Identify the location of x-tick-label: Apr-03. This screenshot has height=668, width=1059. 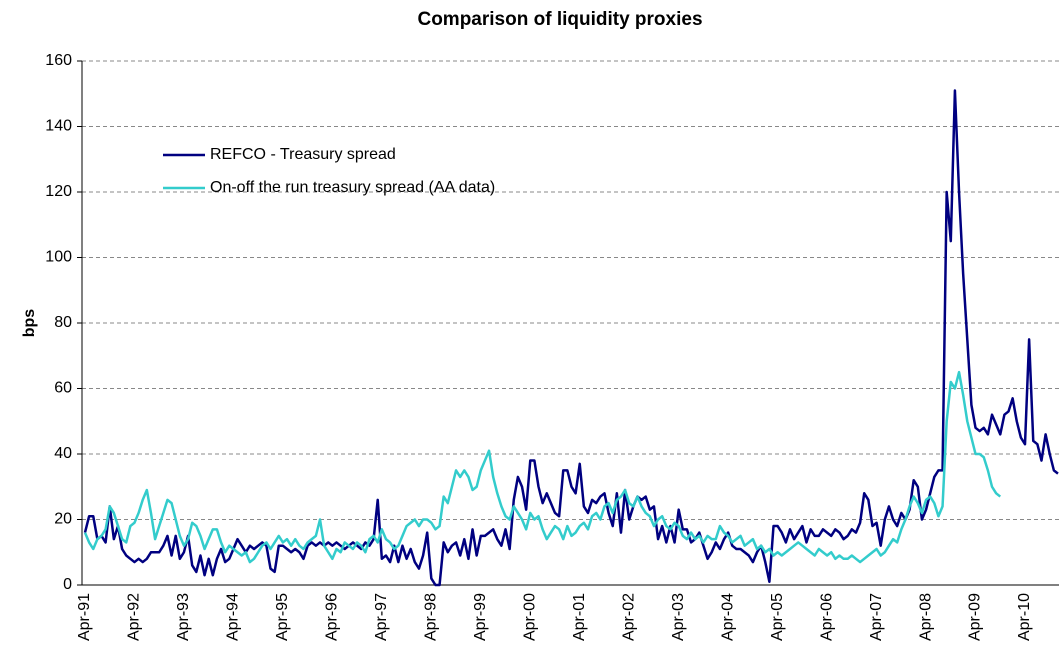
(678, 617).